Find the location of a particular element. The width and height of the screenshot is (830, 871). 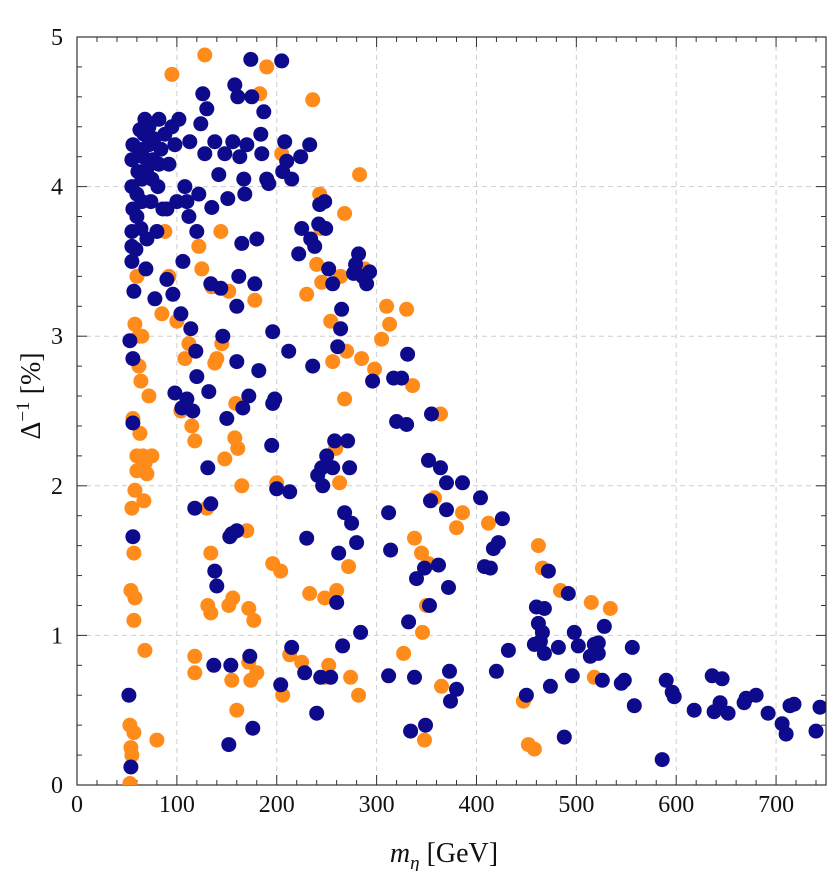

y-tick-label: 1 is located at coordinates (57, 636).